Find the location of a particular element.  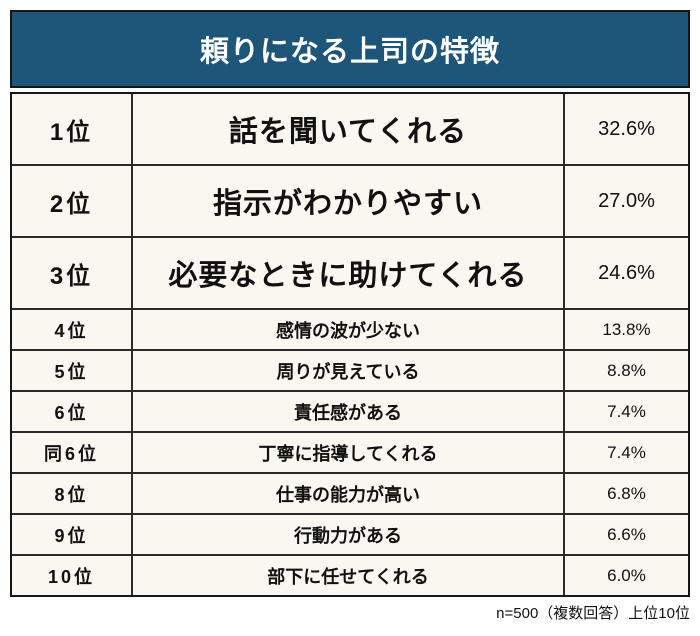

table-row: 2位 指示がわかりやすい 27.0% is located at coordinates (350, 200).